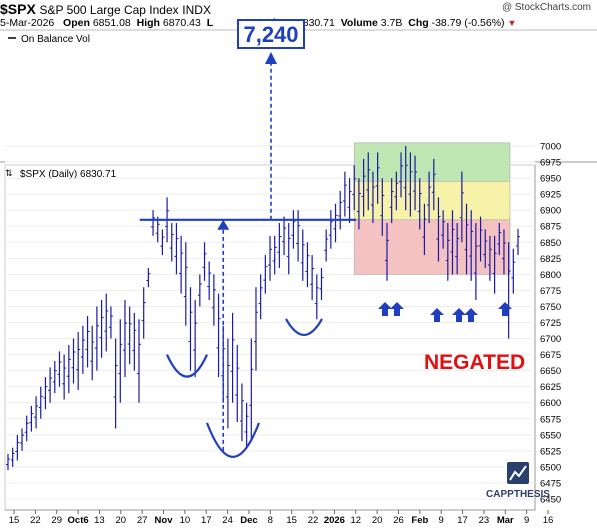 The image size is (597, 532). Describe the element at coordinates (550, 195) in the screenshot. I see `y-tick-label: 6925` at that location.